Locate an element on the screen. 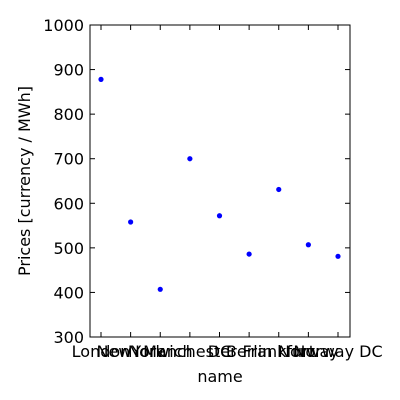 This screenshot has height=400, width=400. data-point-norwich is located at coordinates (160, 289).